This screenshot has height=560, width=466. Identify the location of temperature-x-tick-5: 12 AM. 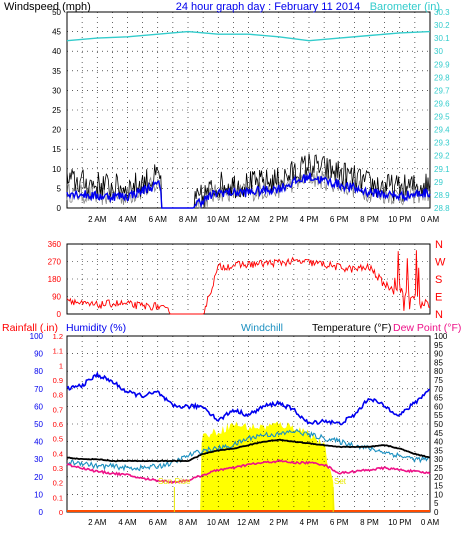
(248, 522).